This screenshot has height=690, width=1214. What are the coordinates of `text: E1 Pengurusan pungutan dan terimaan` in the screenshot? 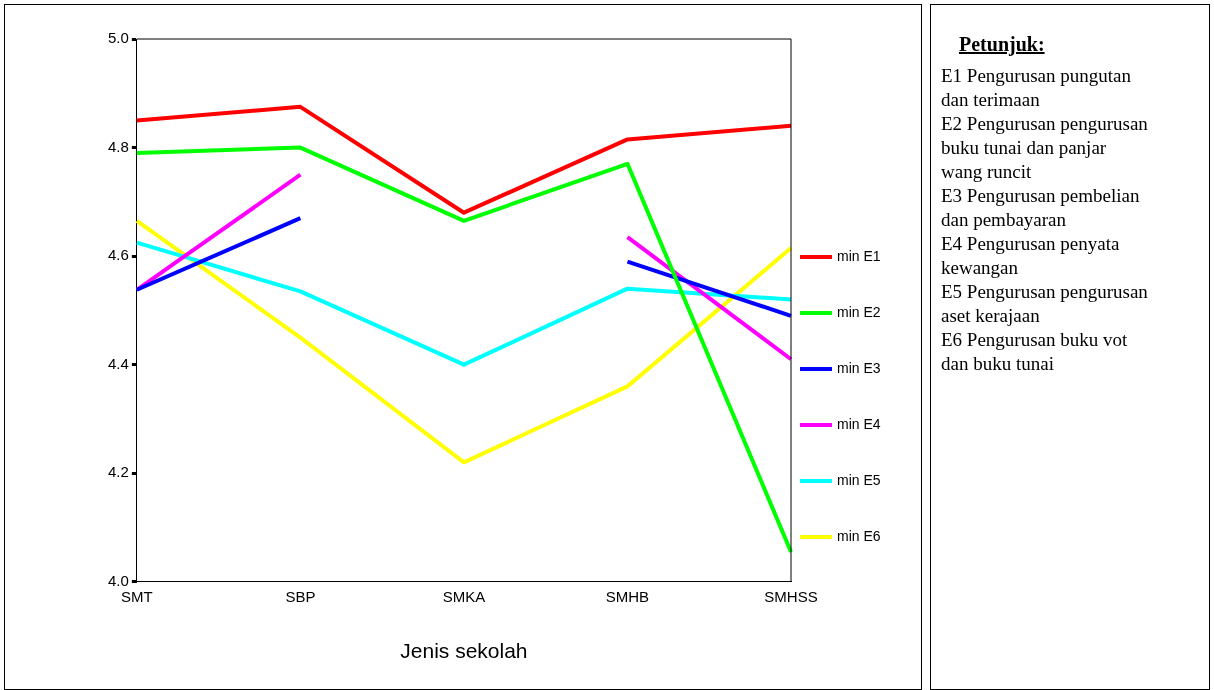 It's located at (1036, 88).